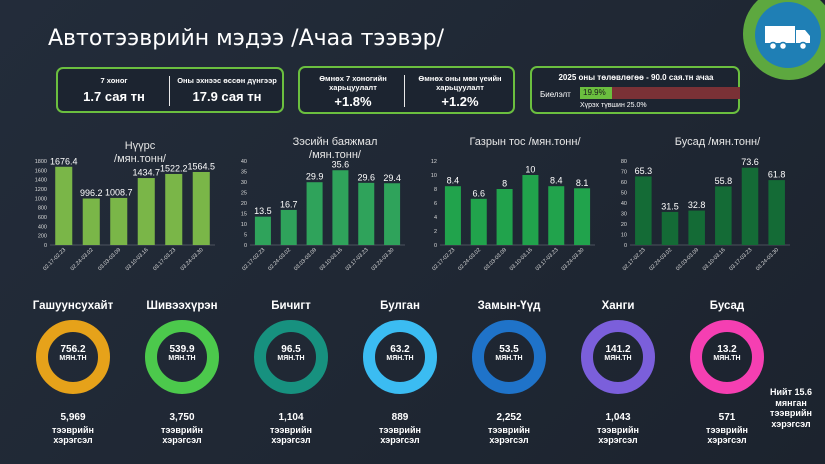 Image resolution: width=825 pixels, height=464 pixels. What do you see at coordinates (341, 165) in the screenshot?
I see `bar-value-label: 35.6` at bounding box center [341, 165].